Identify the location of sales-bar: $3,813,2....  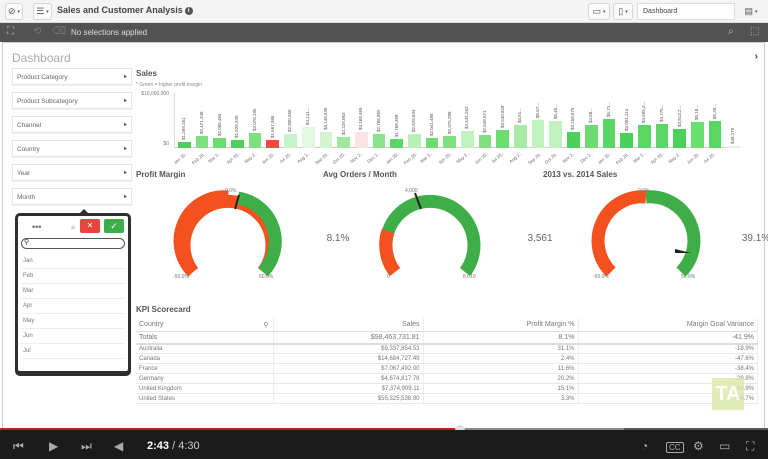
(679, 127).